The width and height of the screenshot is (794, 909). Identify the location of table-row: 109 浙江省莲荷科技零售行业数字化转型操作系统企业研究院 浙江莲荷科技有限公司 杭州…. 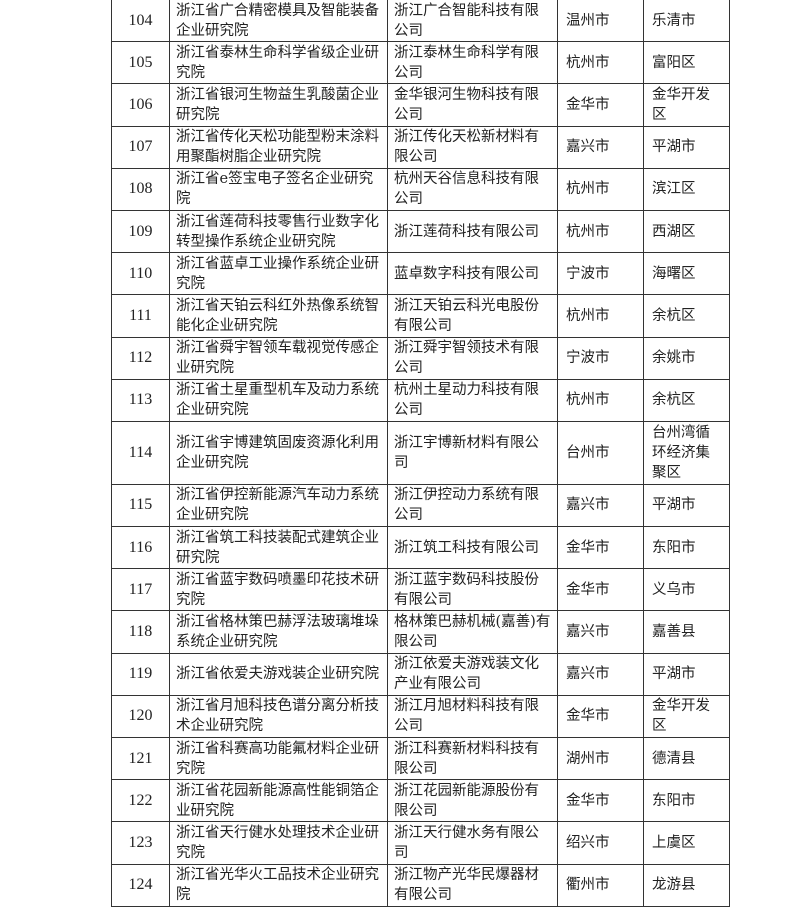
(420, 231).